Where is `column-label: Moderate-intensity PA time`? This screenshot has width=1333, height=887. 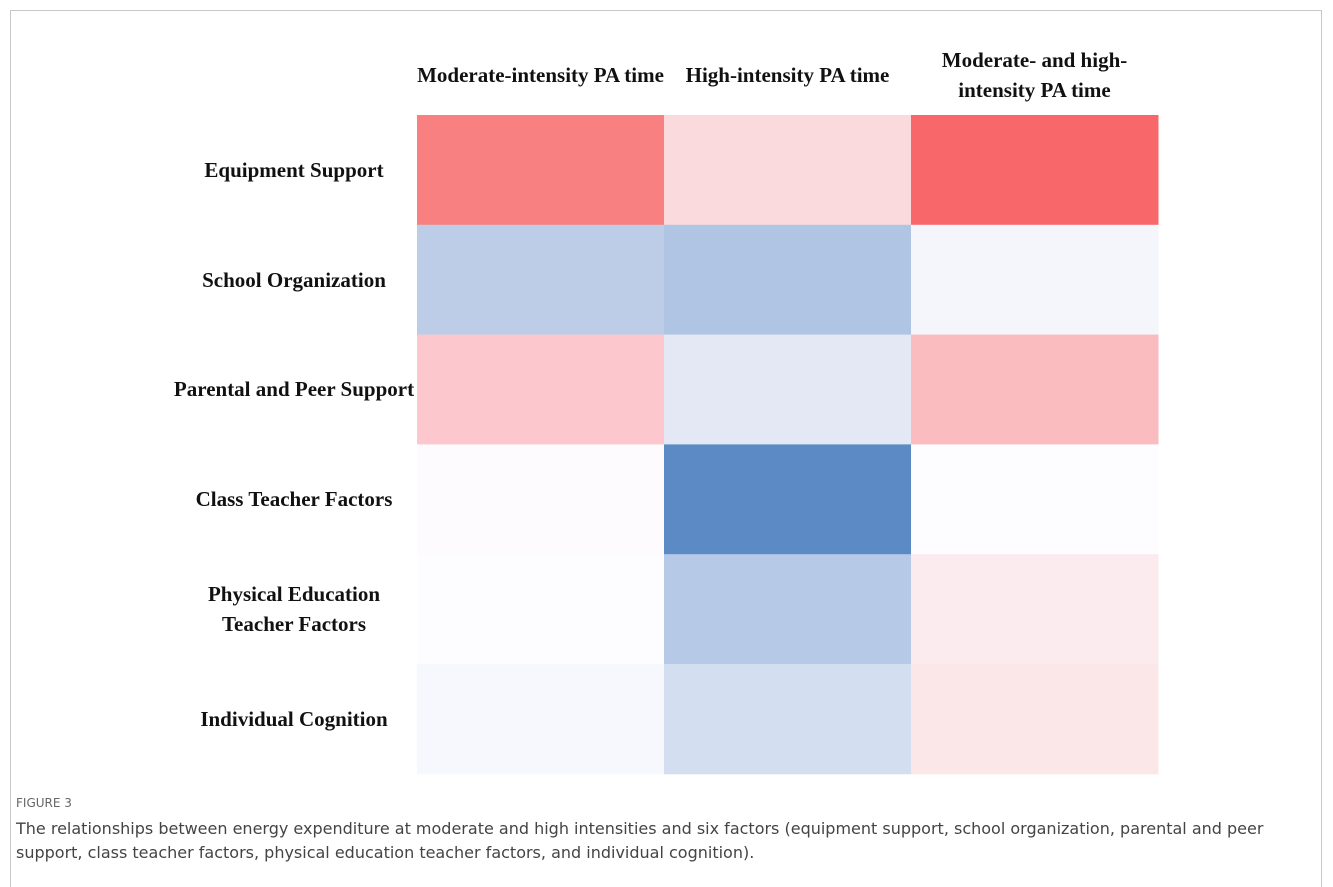 column-label: Moderate-intensity PA time is located at coordinates (540, 75).